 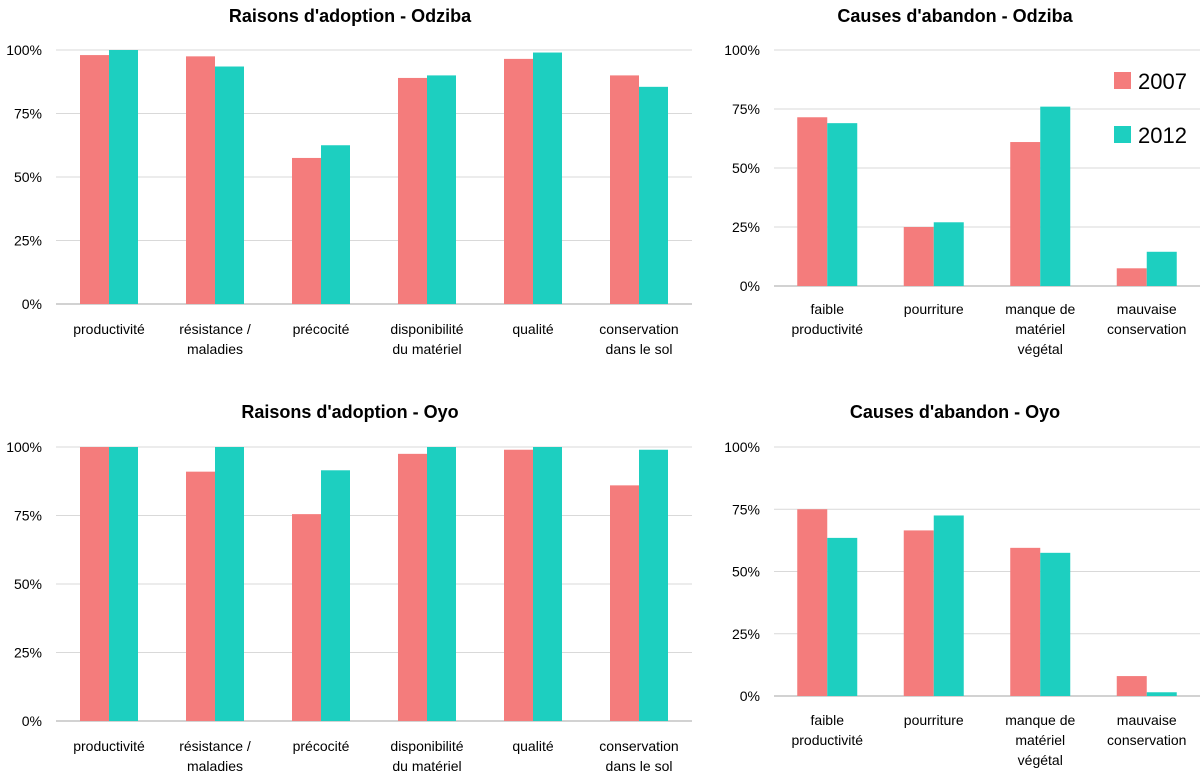 I want to click on legend: 2007 2012, so click(x=1150, y=108).